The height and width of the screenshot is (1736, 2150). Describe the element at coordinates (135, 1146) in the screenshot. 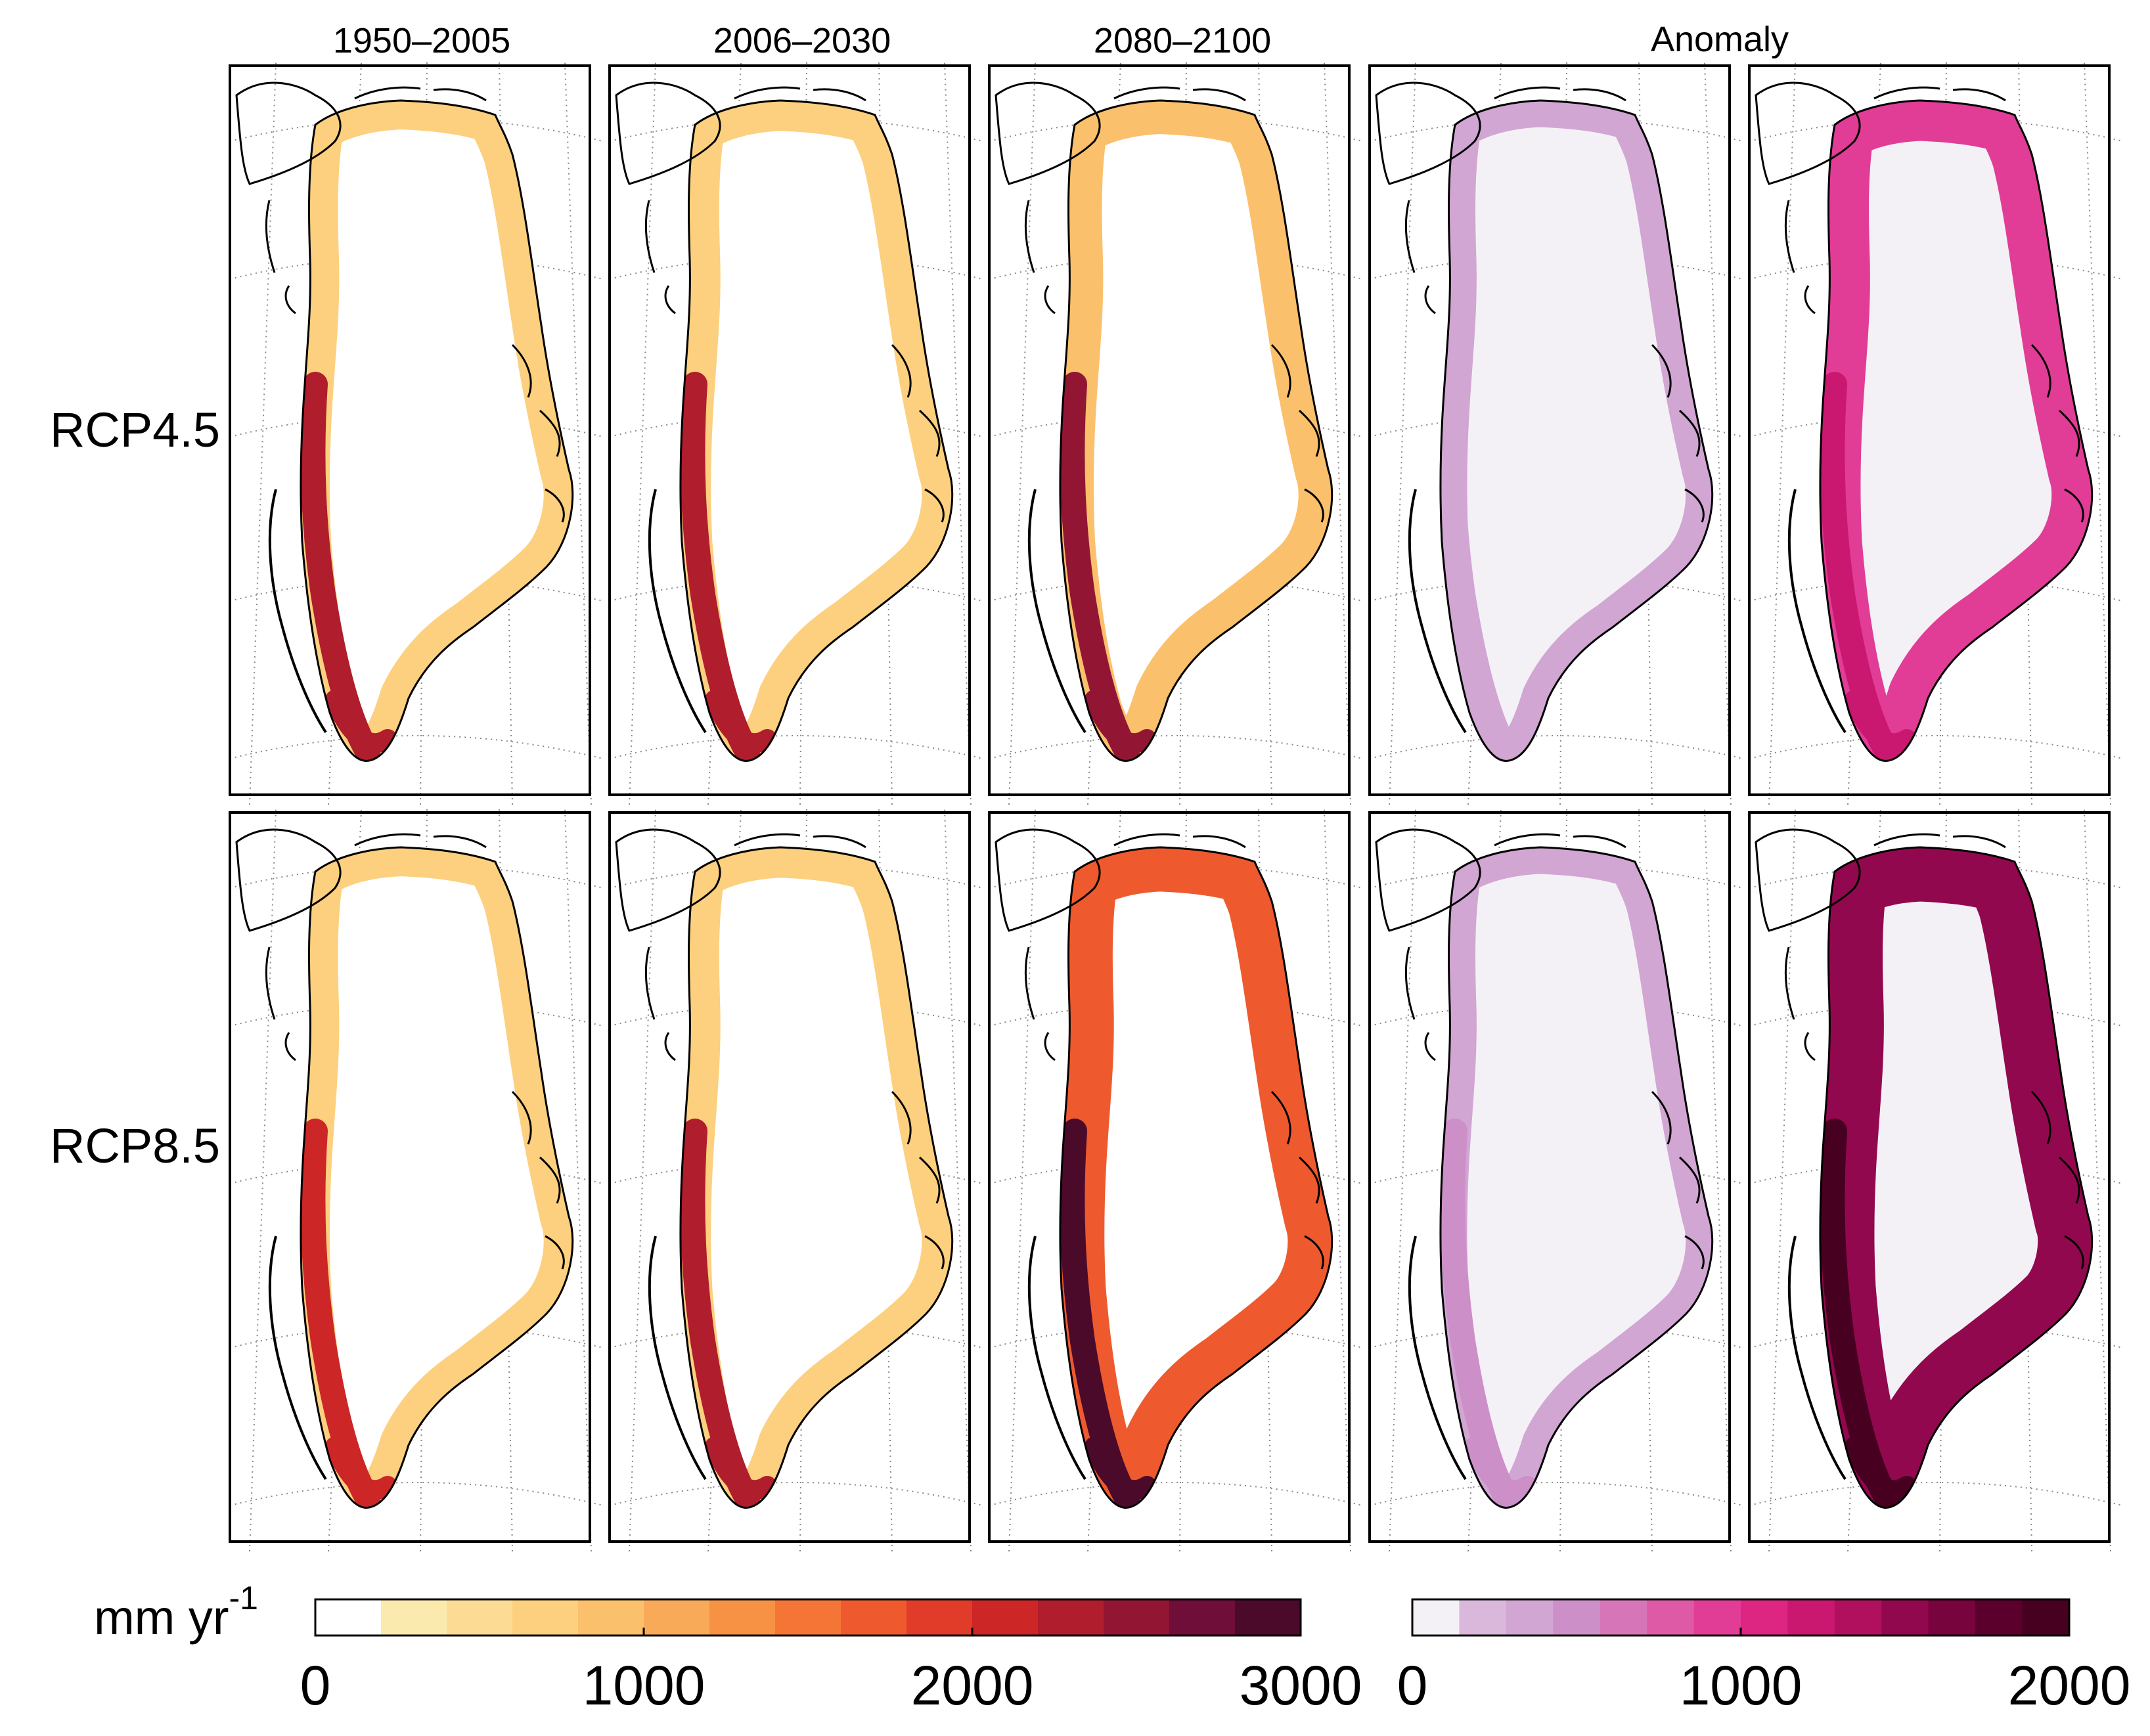

I see `row-label-rcp85: RCP8.5` at that location.